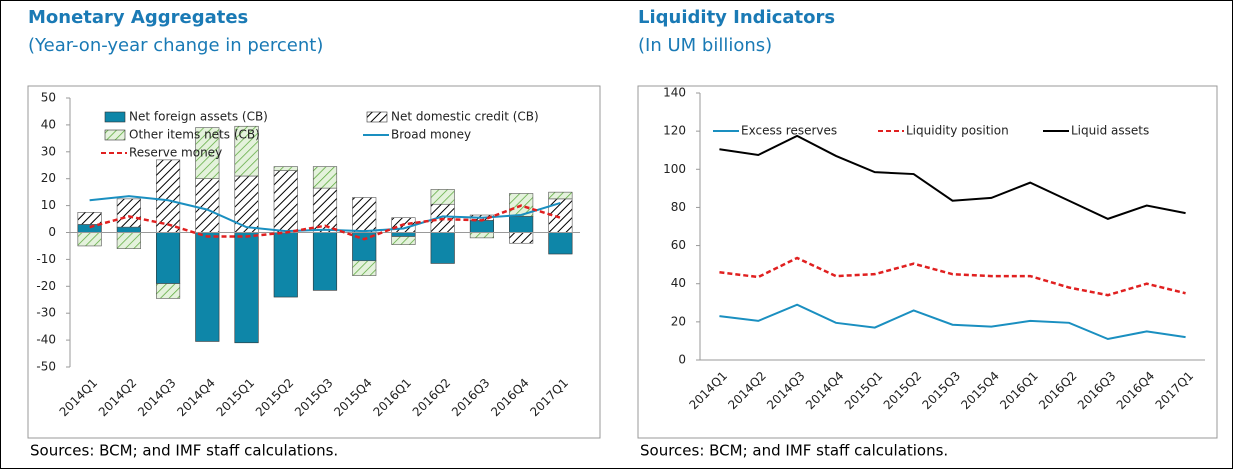  I want to click on chart-title: Liquidity Indicators, so click(736, 17).